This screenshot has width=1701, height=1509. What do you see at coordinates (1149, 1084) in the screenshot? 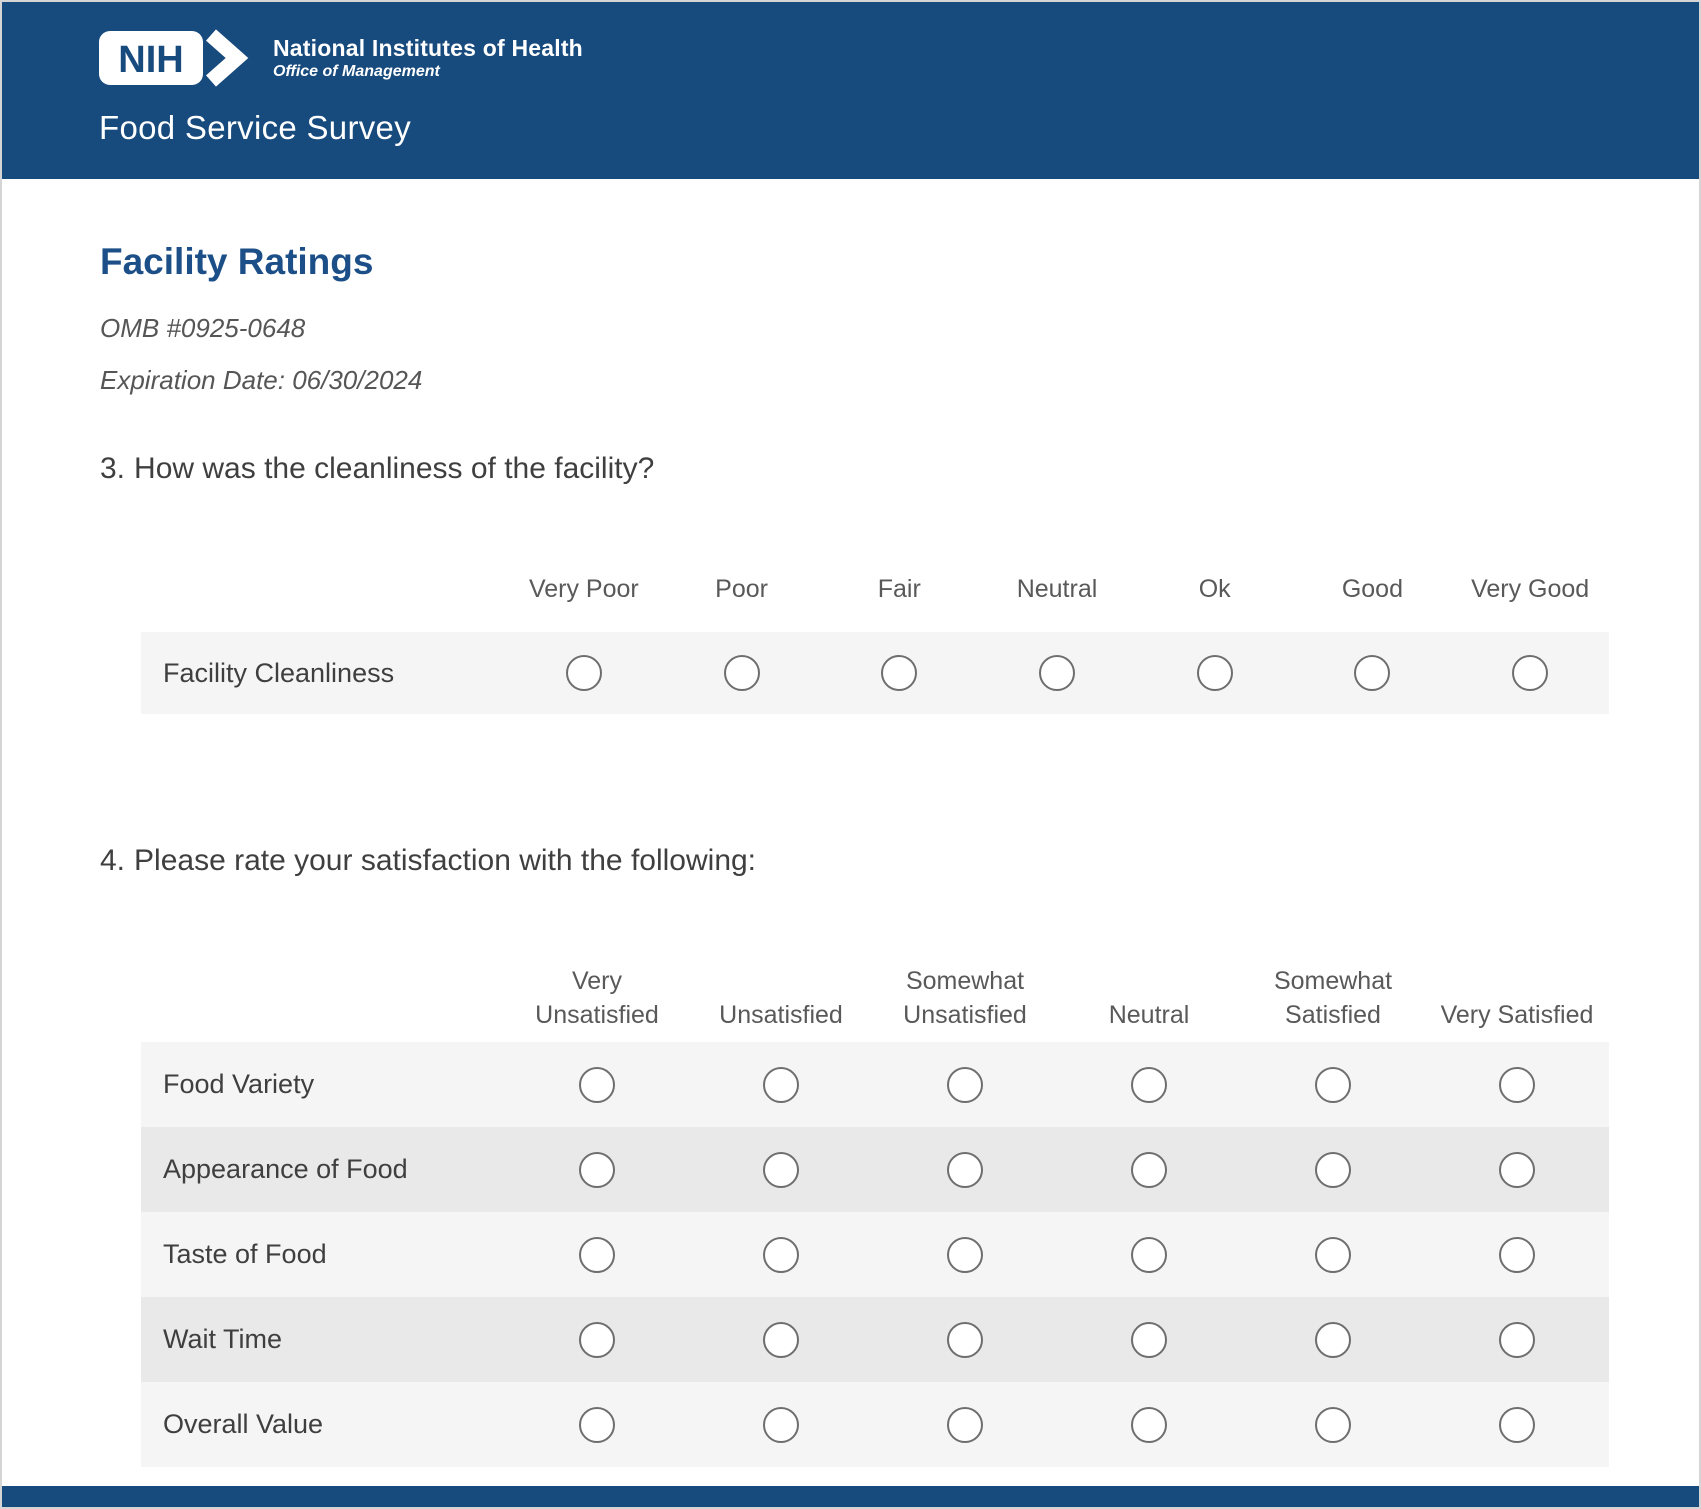
I see `radio-food-variety-neutral` at bounding box center [1149, 1084].